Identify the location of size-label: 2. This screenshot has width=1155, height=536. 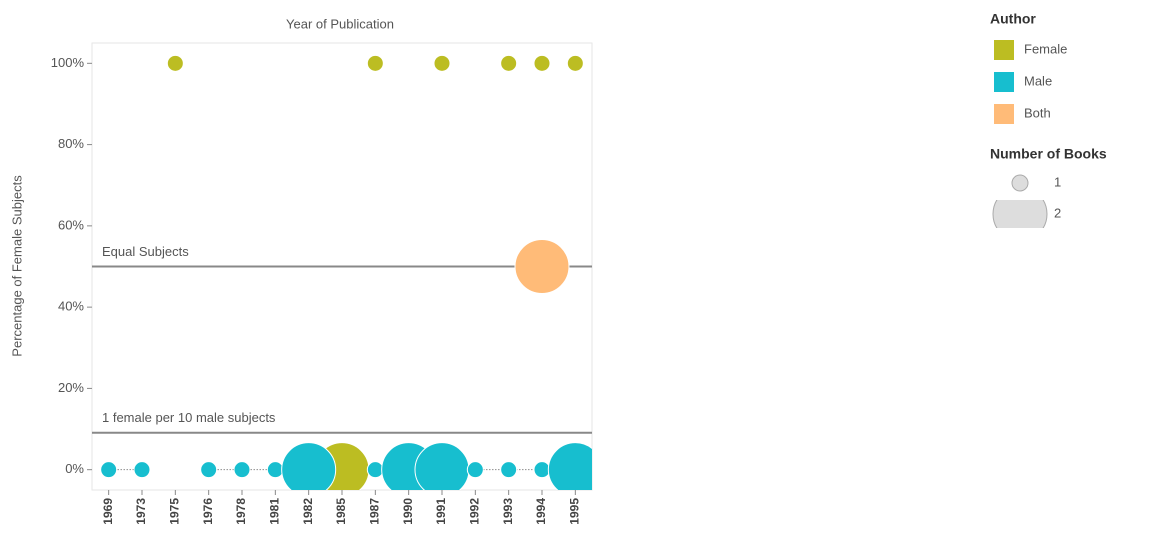
(1057, 212).